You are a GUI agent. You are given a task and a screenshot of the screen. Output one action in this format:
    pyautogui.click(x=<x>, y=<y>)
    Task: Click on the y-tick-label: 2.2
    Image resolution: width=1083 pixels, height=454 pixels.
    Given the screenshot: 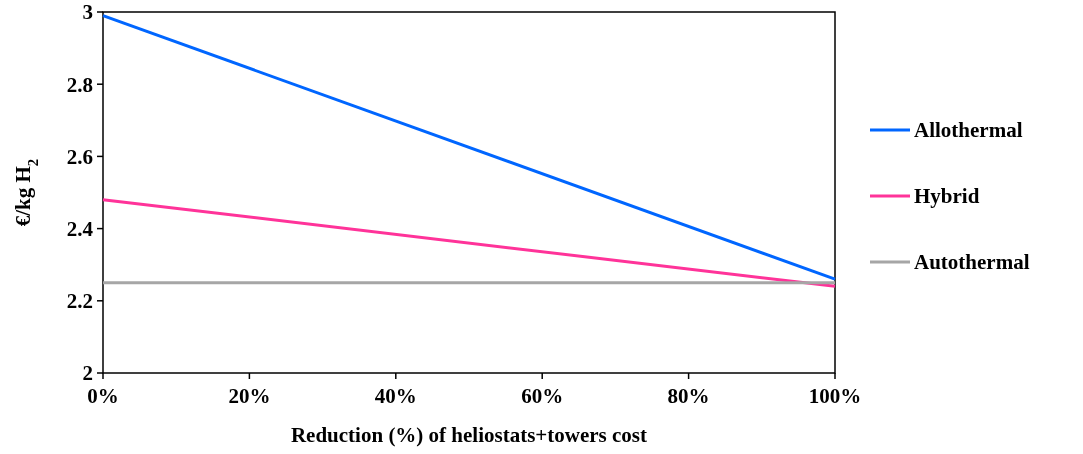 What is the action you would take?
    pyautogui.click(x=79, y=301)
    